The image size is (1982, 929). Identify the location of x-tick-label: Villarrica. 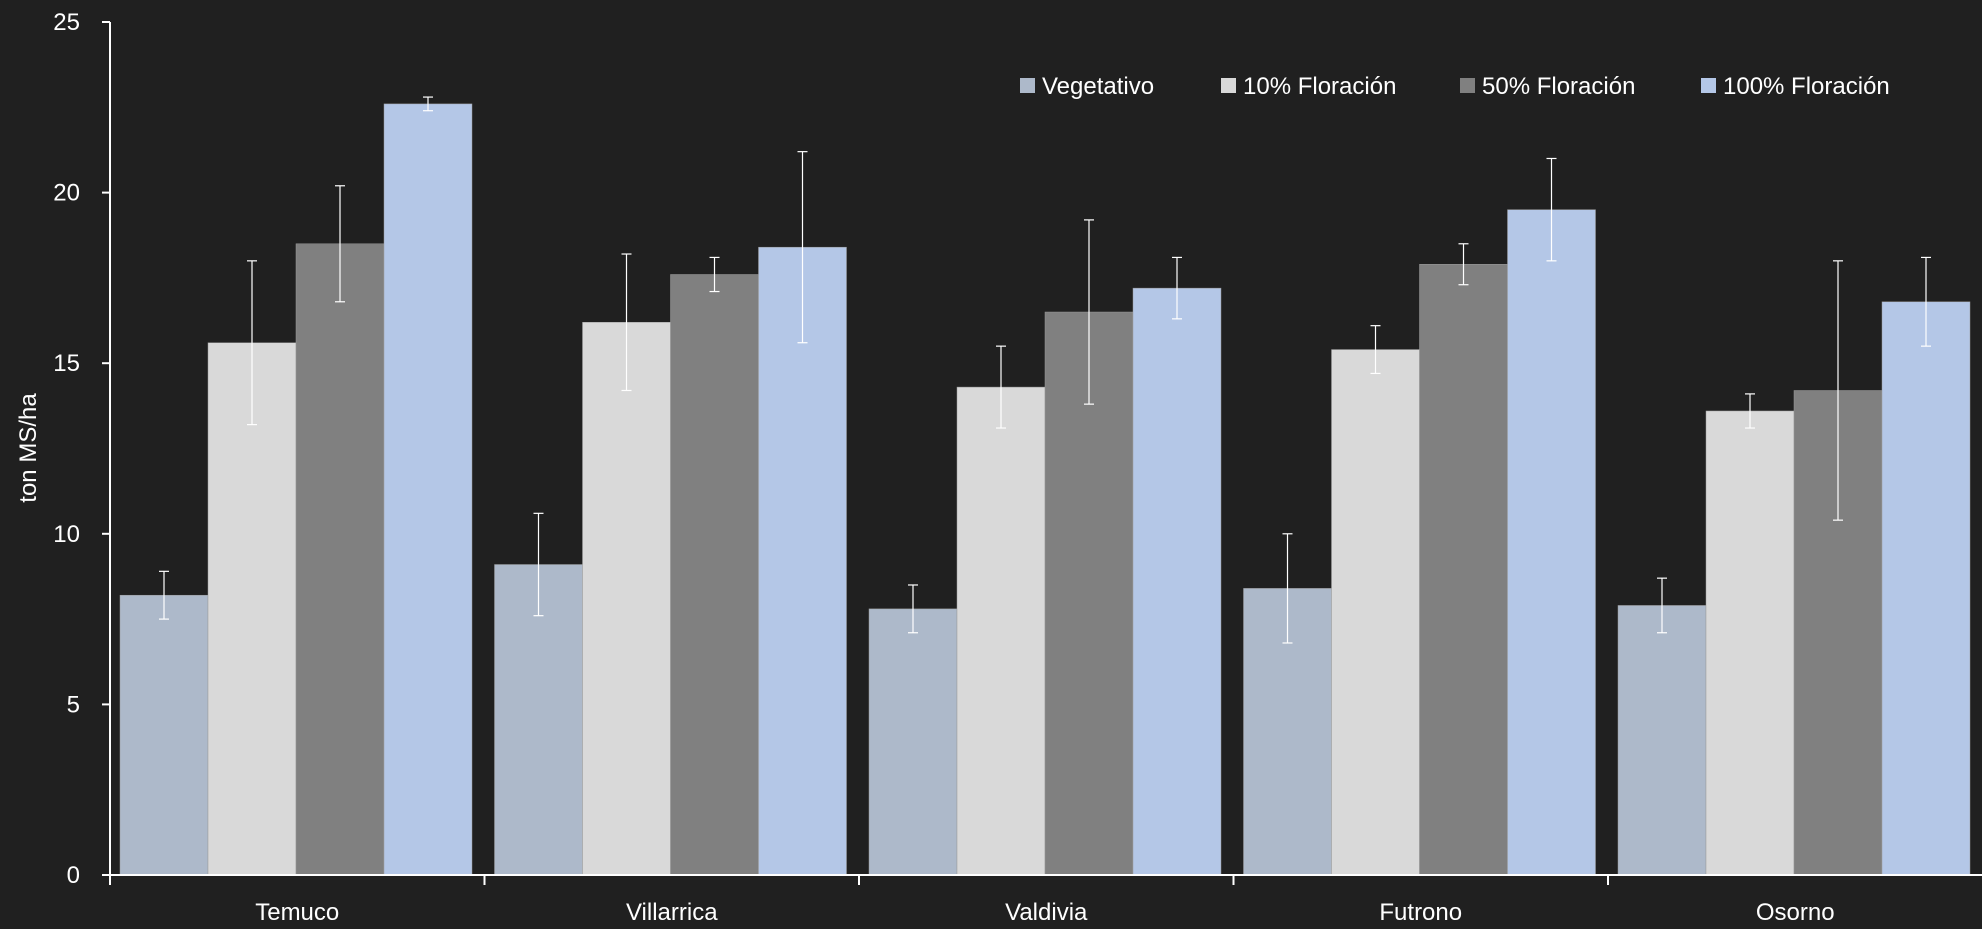
(672, 912).